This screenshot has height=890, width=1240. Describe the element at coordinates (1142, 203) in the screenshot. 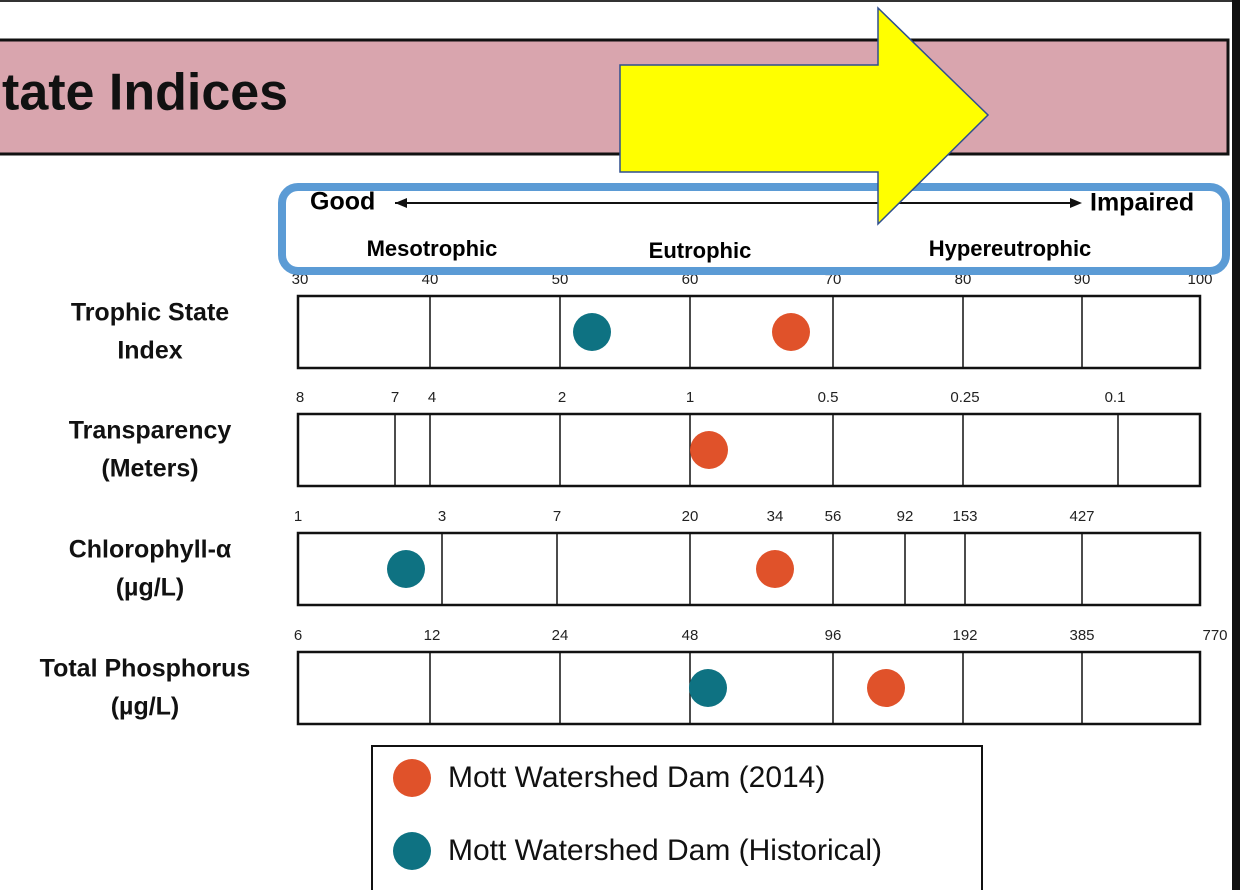

I see `impaired-label: Impaired` at that location.